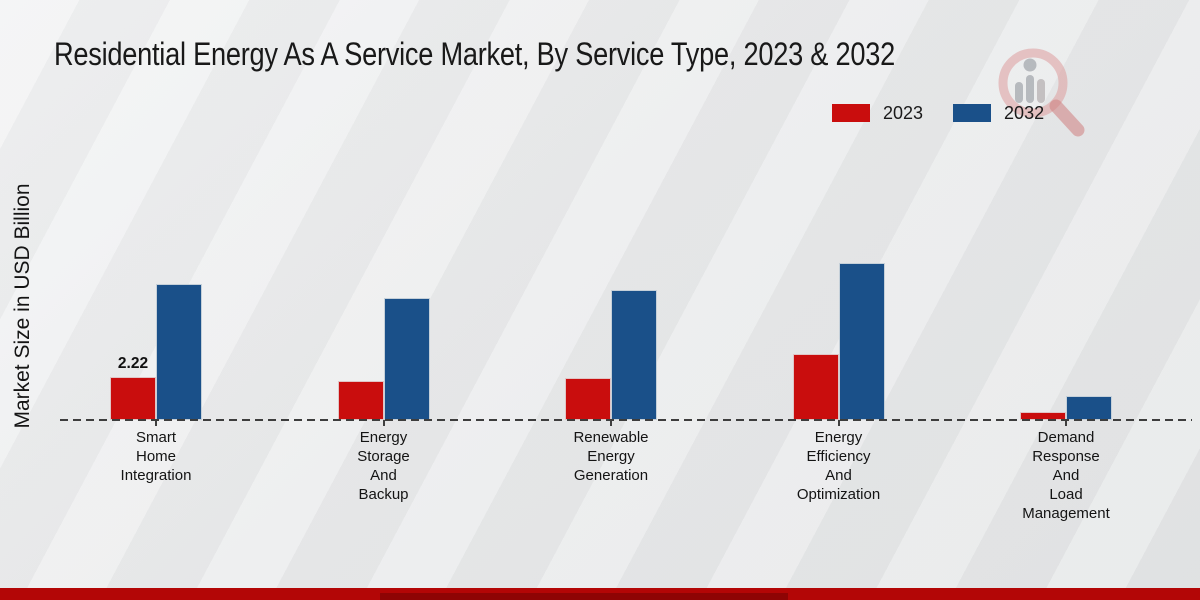  Describe the element at coordinates (611, 437) in the screenshot. I see `x-axis-label-line: Renewable` at that location.